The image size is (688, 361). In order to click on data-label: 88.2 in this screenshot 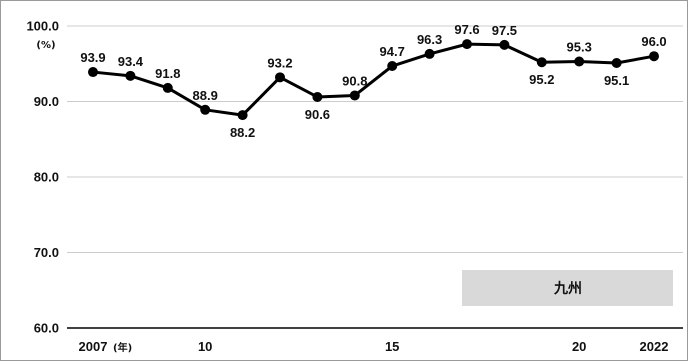, I will do `click(242, 132)`.